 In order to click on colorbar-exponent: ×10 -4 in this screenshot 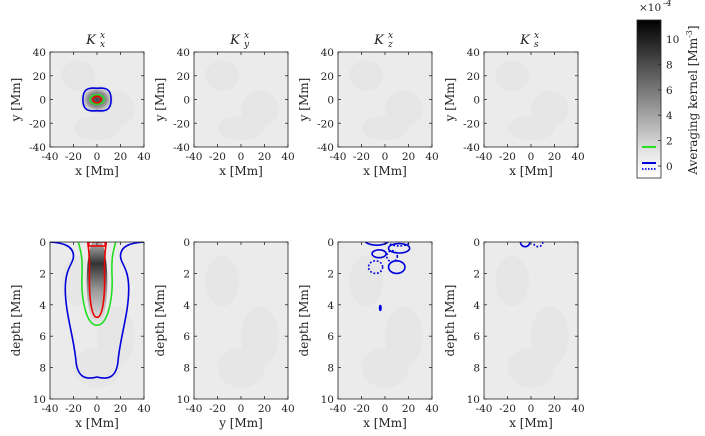, I will do `click(655, 7)`.